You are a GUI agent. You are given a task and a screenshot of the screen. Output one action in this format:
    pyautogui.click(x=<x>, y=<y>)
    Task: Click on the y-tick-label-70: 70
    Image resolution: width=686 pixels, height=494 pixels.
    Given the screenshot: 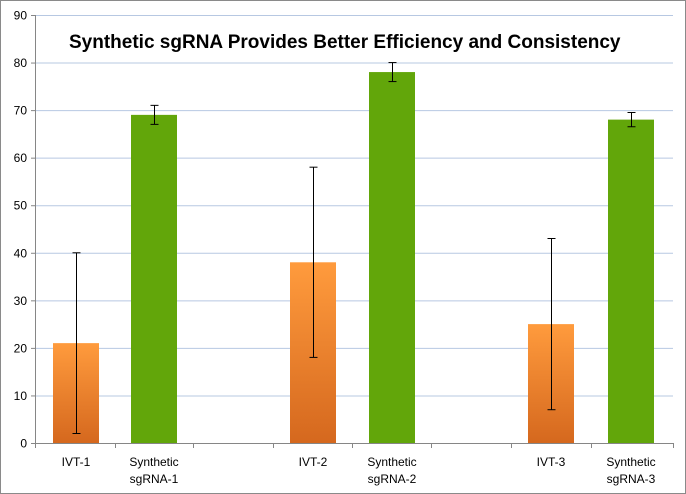 What is the action you would take?
    pyautogui.click(x=21, y=111)
    